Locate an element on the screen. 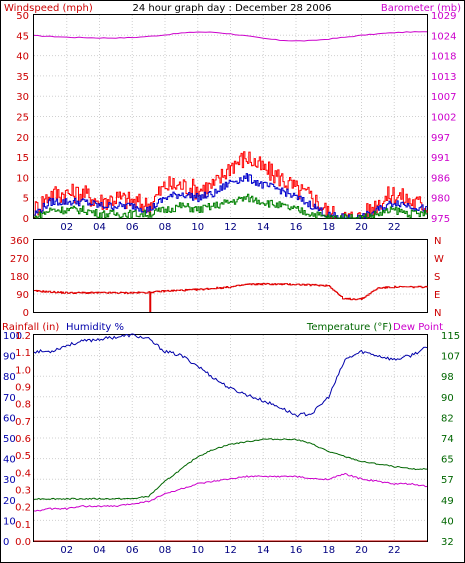 The width and height of the screenshot is (465, 563). rainfall-tick: 0.1 is located at coordinates (23, 525).